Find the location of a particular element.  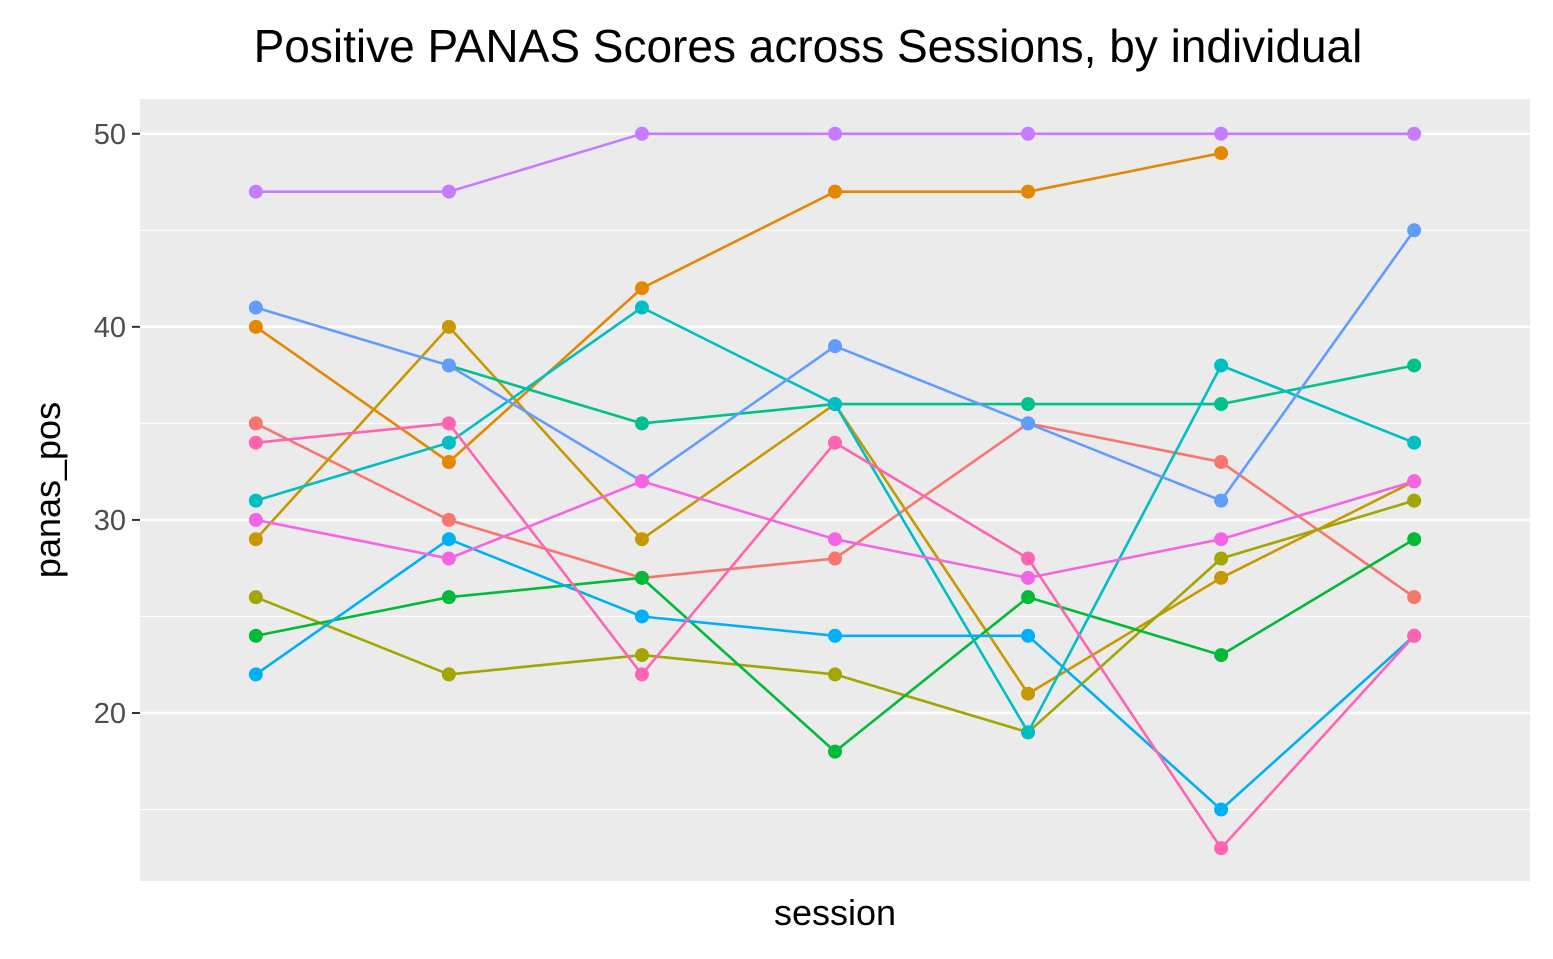

y-tick-label: 20 is located at coordinates (110, 714).